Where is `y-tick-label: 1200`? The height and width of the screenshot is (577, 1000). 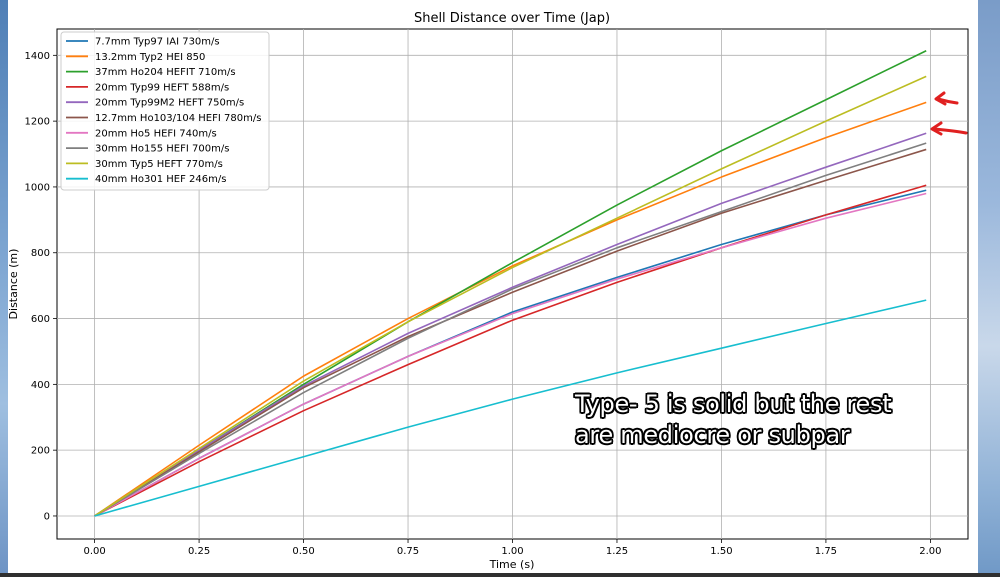 y-tick-label: 1200 is located at coordinates (37, 122).